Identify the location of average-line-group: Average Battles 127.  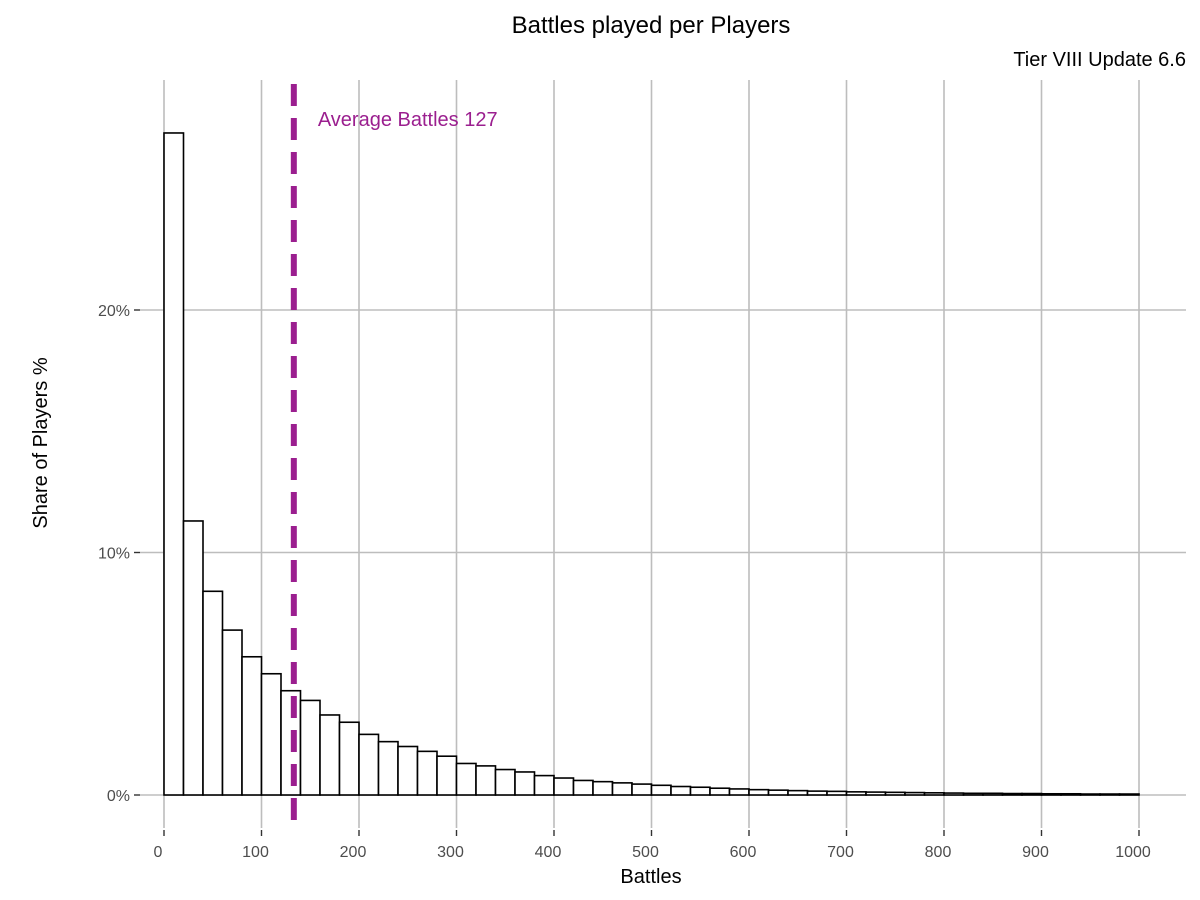
(394, 458).